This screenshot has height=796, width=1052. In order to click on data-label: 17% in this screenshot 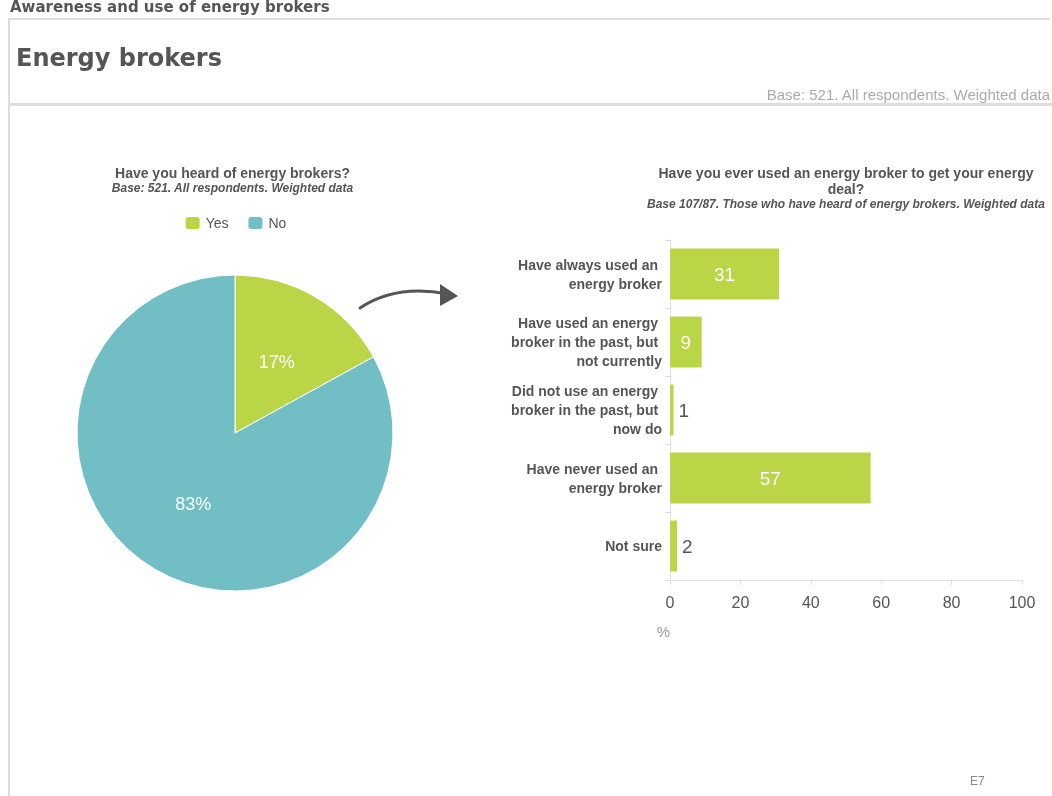, I will do `click(276, 362)`.